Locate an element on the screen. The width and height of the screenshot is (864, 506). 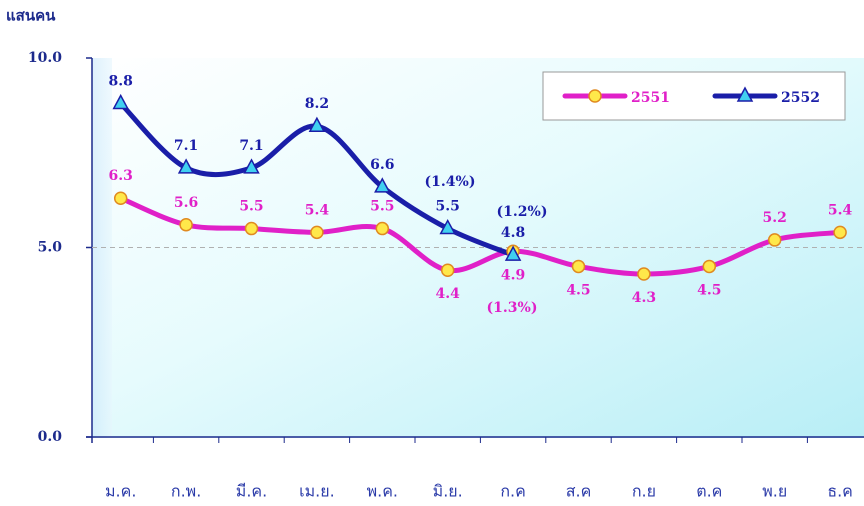
data-label: 4.9 is located at coordinates (513, 275).